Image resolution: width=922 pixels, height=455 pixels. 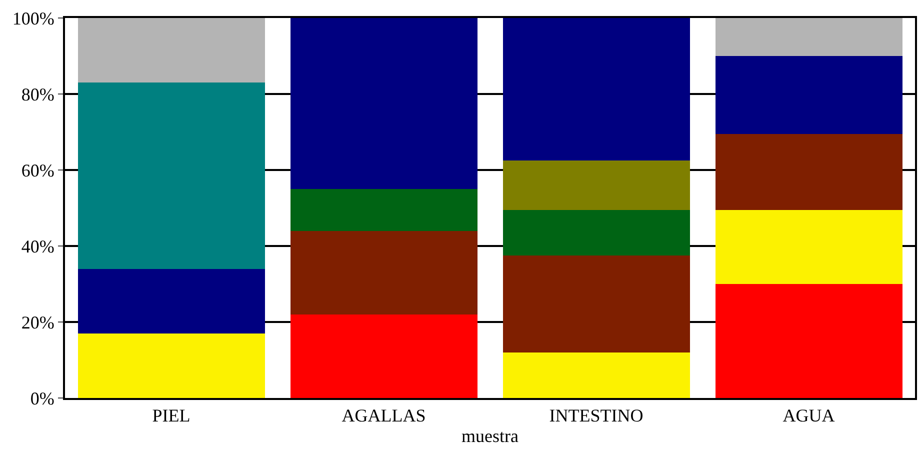 I want to click on x-tick-label: AGALLAS, so click(x=384, y=416).